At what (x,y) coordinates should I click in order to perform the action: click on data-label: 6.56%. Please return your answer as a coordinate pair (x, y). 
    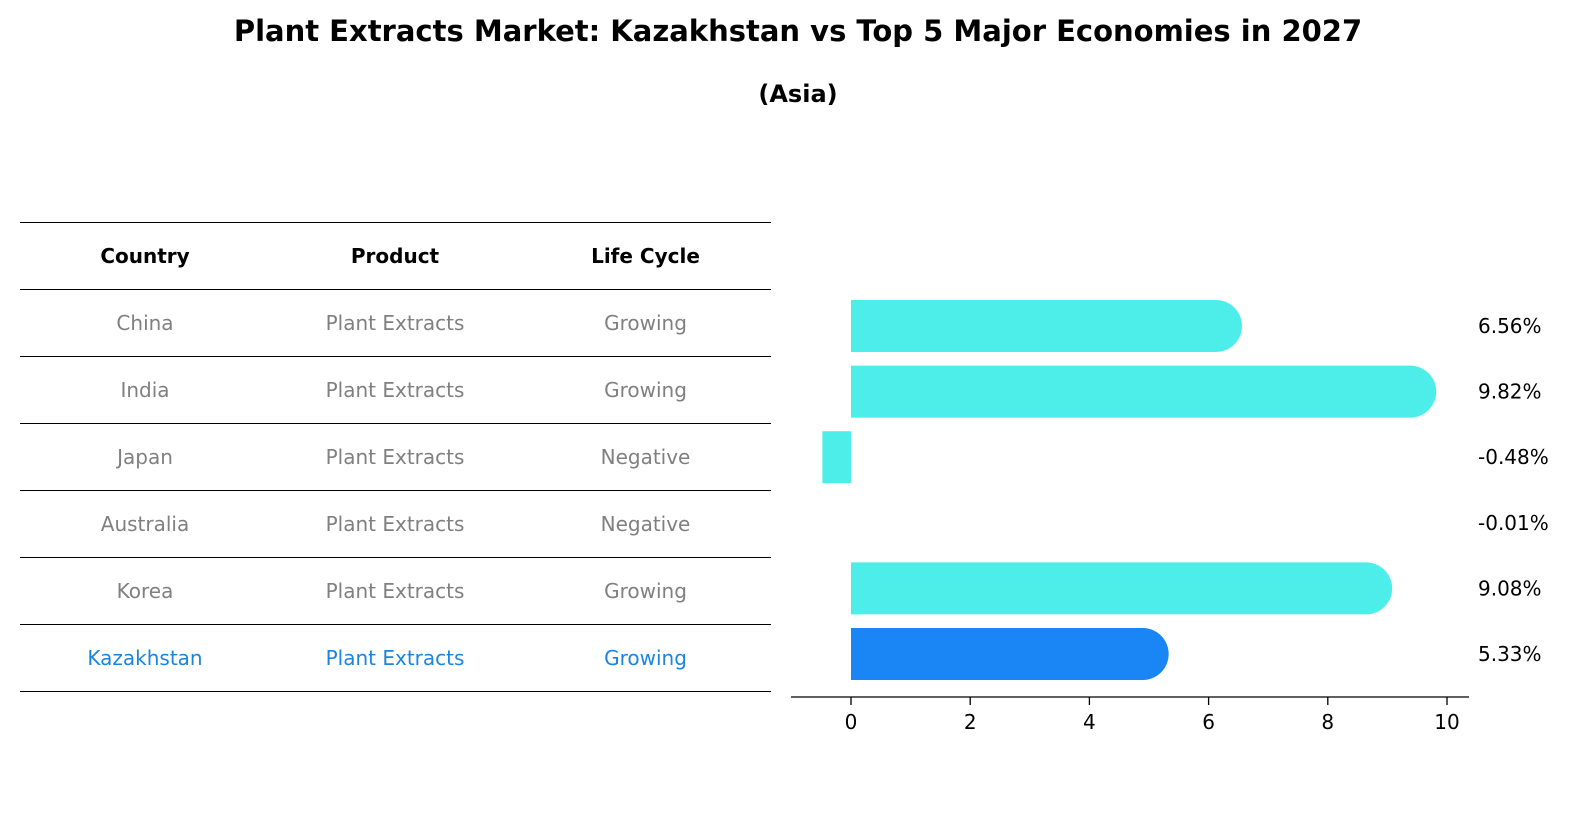
    Looking at the image, I should click on (1510, 326).